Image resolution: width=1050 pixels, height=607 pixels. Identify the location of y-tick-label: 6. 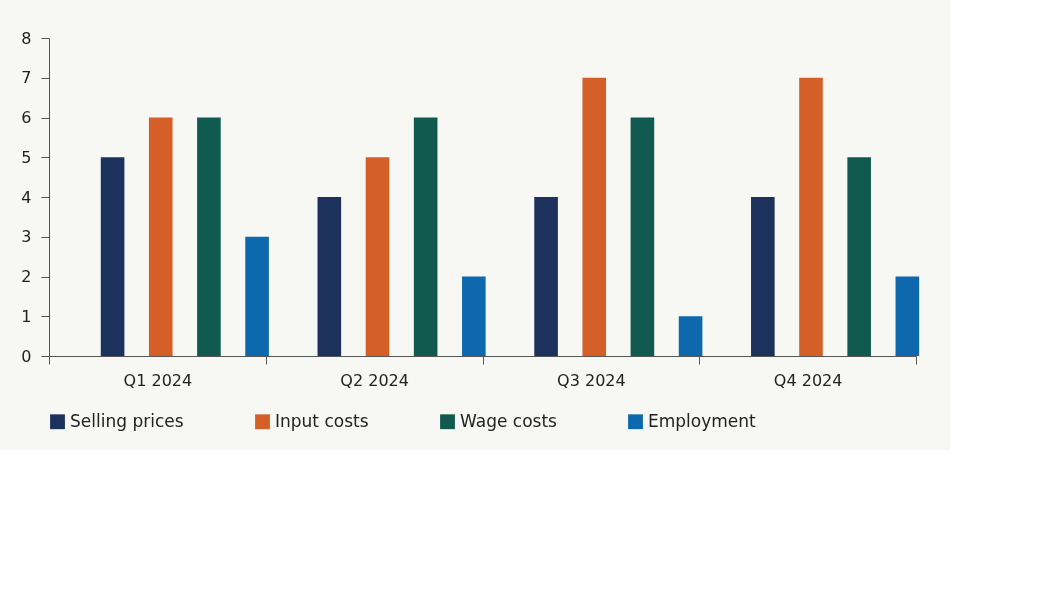
(26, 117).